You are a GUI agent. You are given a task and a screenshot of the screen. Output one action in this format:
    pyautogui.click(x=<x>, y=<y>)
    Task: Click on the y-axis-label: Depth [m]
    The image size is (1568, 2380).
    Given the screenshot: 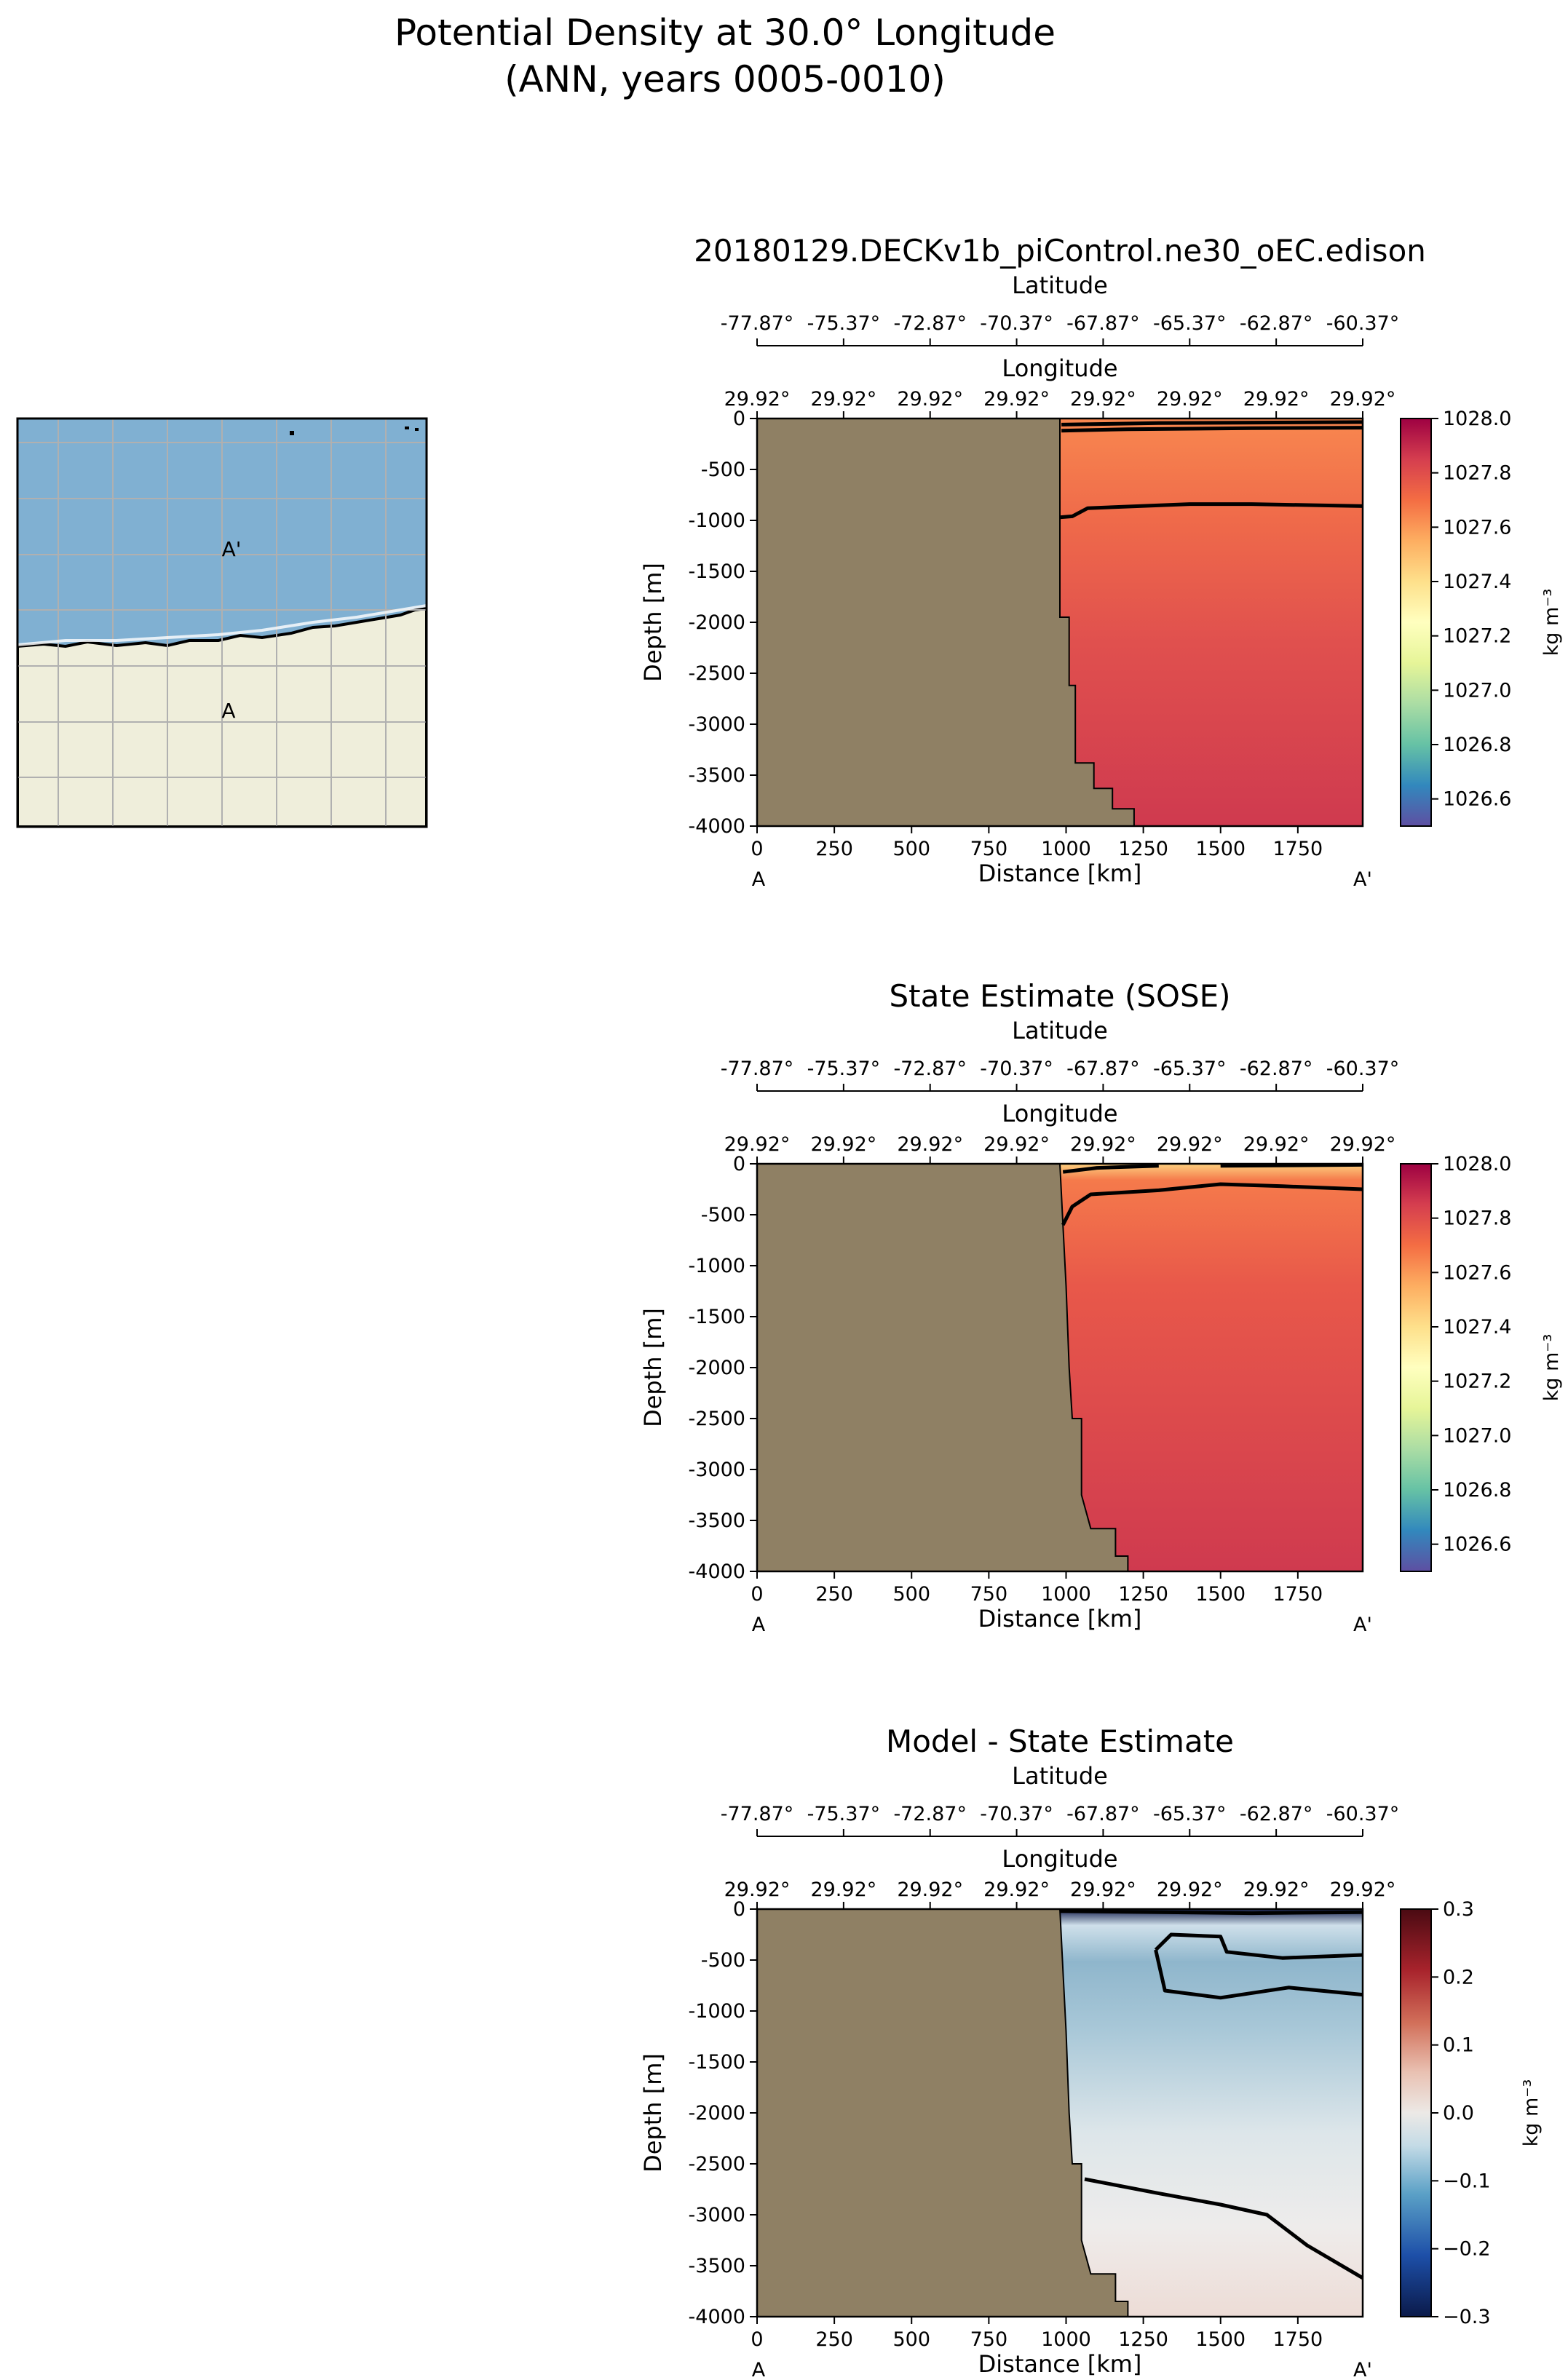 What is the action you would take?
    pyautogui.click(x=653, y=1367)
    